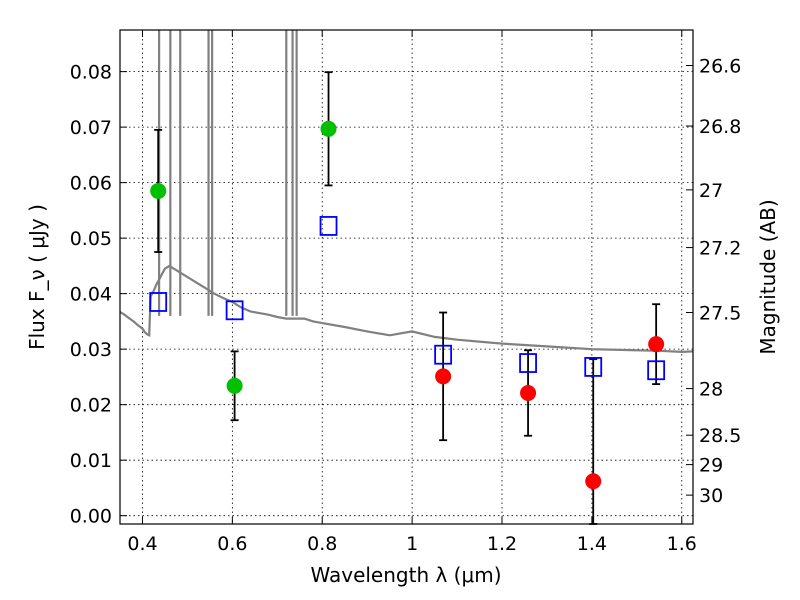  I want to click on y-right-axis-label: Magnitude (AB), so click(768, 276).